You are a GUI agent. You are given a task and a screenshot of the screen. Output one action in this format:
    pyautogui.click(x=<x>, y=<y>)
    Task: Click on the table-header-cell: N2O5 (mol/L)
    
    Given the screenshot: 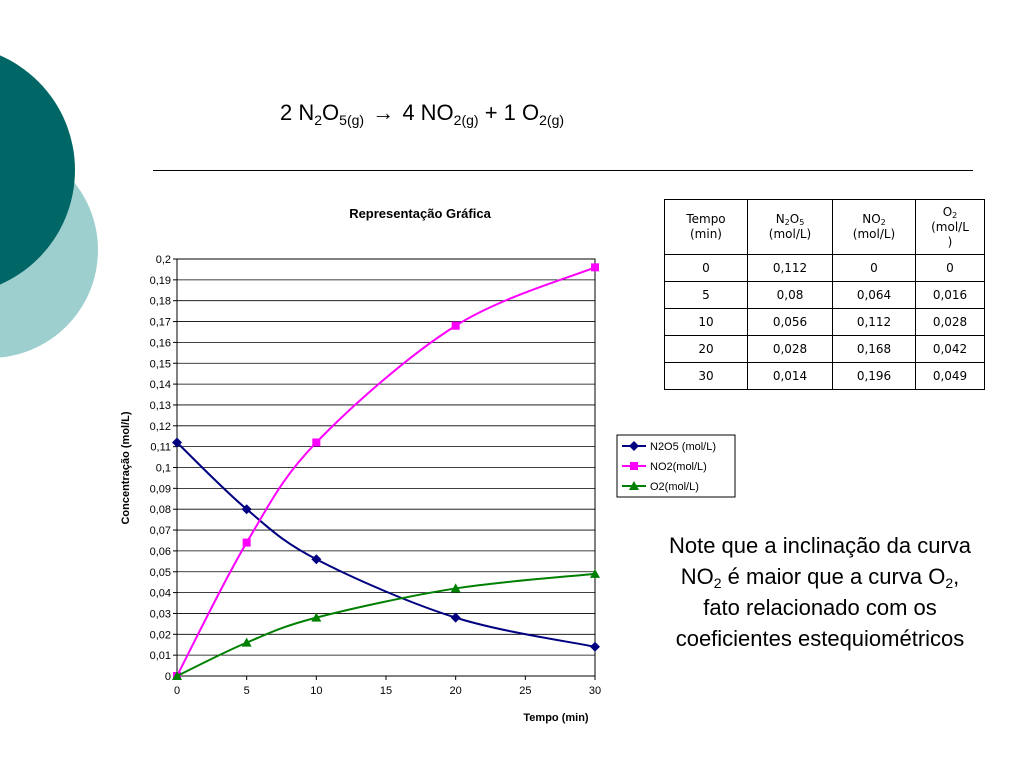 What is the action you would take?
    pyautogui.click(x=790, y=227)
    